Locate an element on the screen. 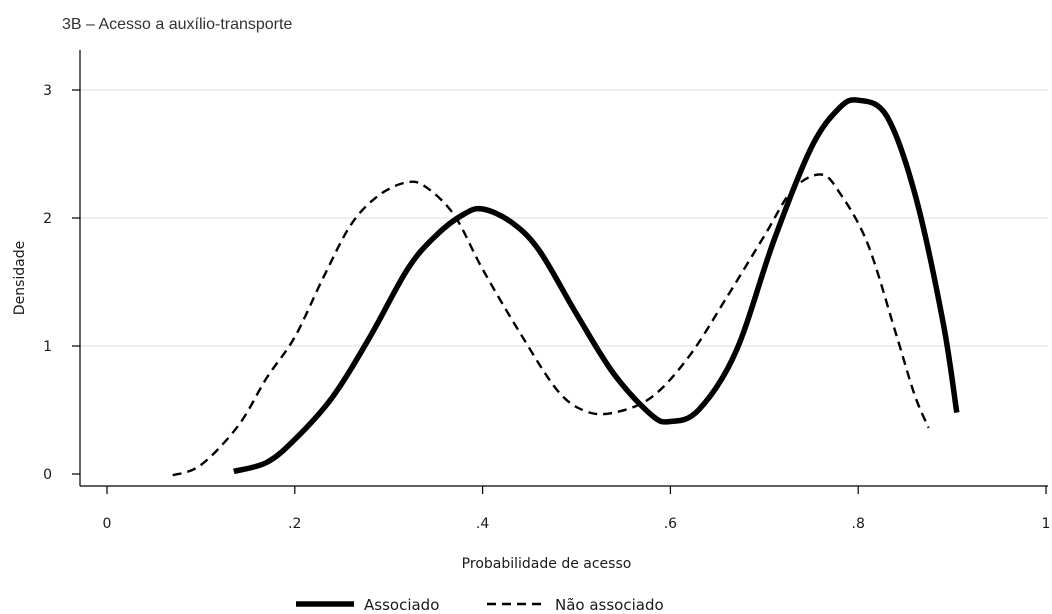 This screenshot has height=614, width=1052. y-tick-label: 0 is located at coordinates (47, 475).